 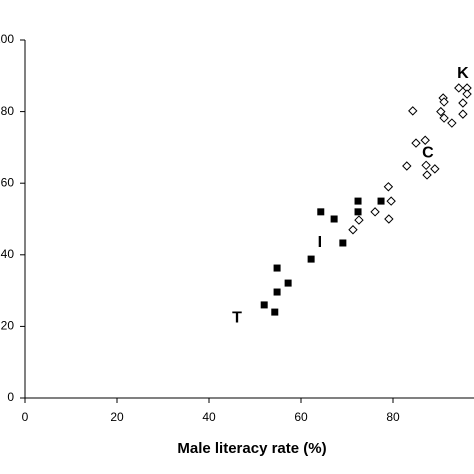 I want to click on annotation: C, so click(x=428, y=152).